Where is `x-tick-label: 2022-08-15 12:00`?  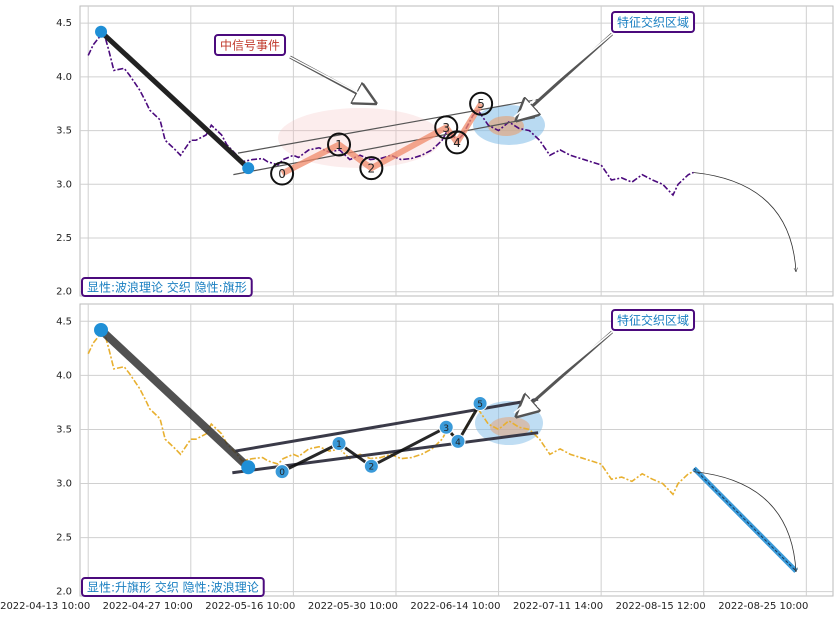
x-tick-label: 2022-08-15 12:00 is located at coordinates (661, 606).